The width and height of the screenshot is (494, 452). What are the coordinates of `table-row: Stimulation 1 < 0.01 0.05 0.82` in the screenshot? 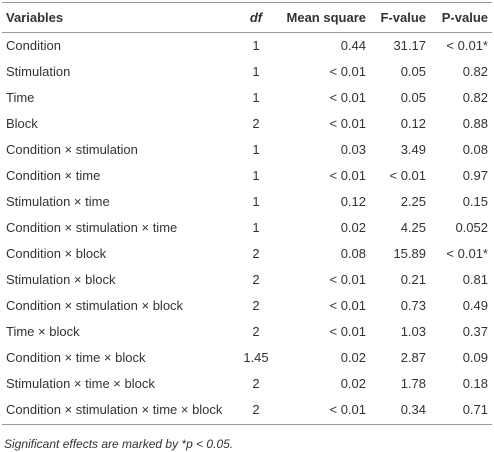 It's located at (247, 72).